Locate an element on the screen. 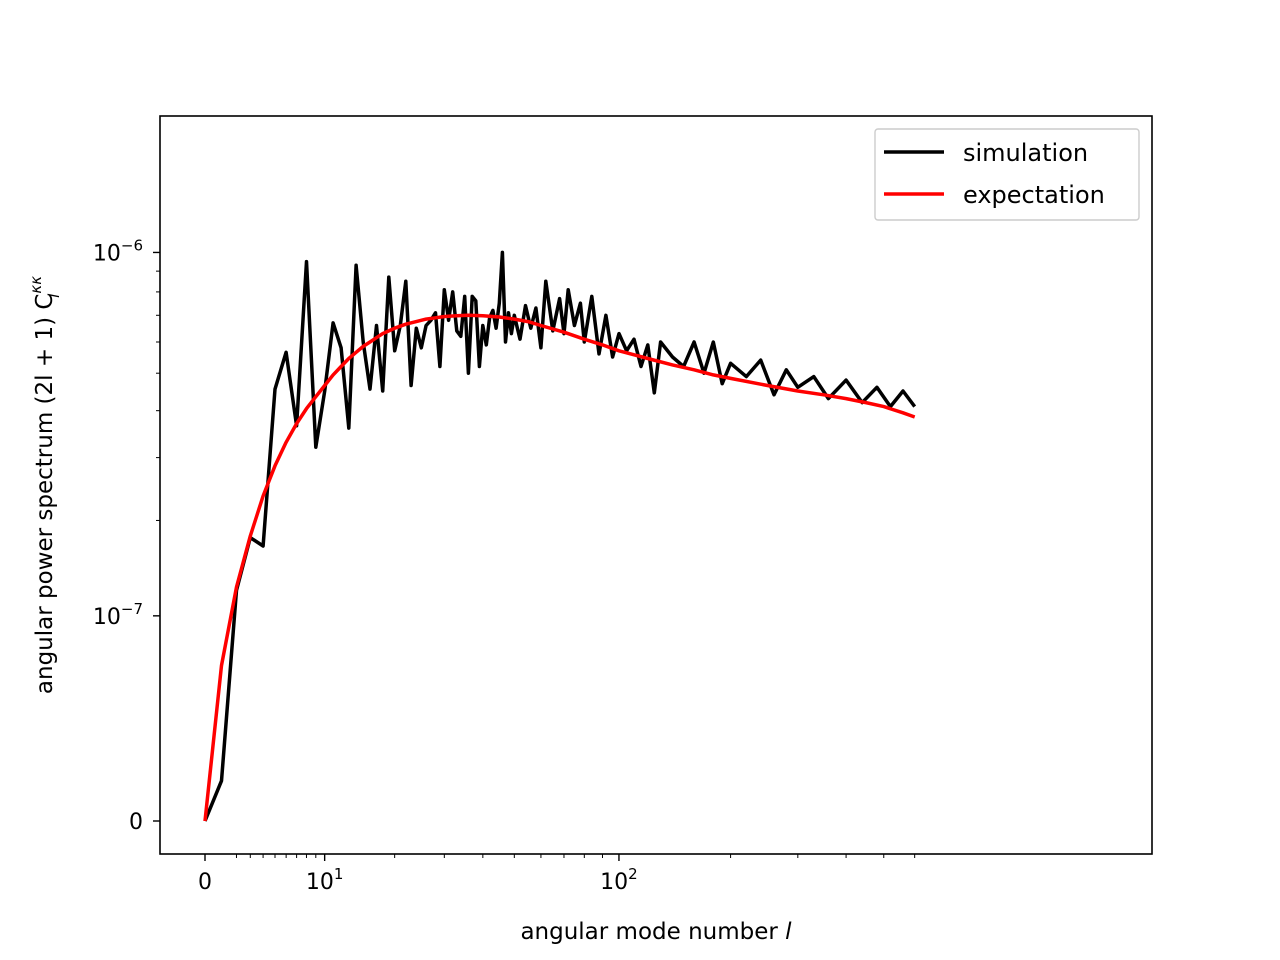  y-tick-label: 10⁻⁷ is located at coordinates (118, 615).